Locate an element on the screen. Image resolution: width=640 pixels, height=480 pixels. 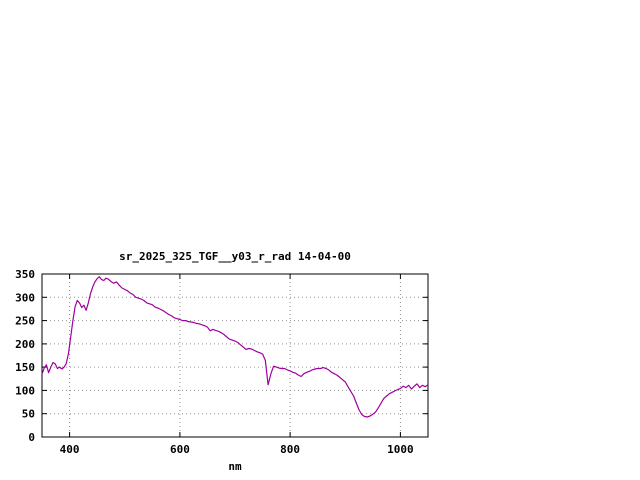
y-tick-label: 100 is located at coordinates (25, 390).